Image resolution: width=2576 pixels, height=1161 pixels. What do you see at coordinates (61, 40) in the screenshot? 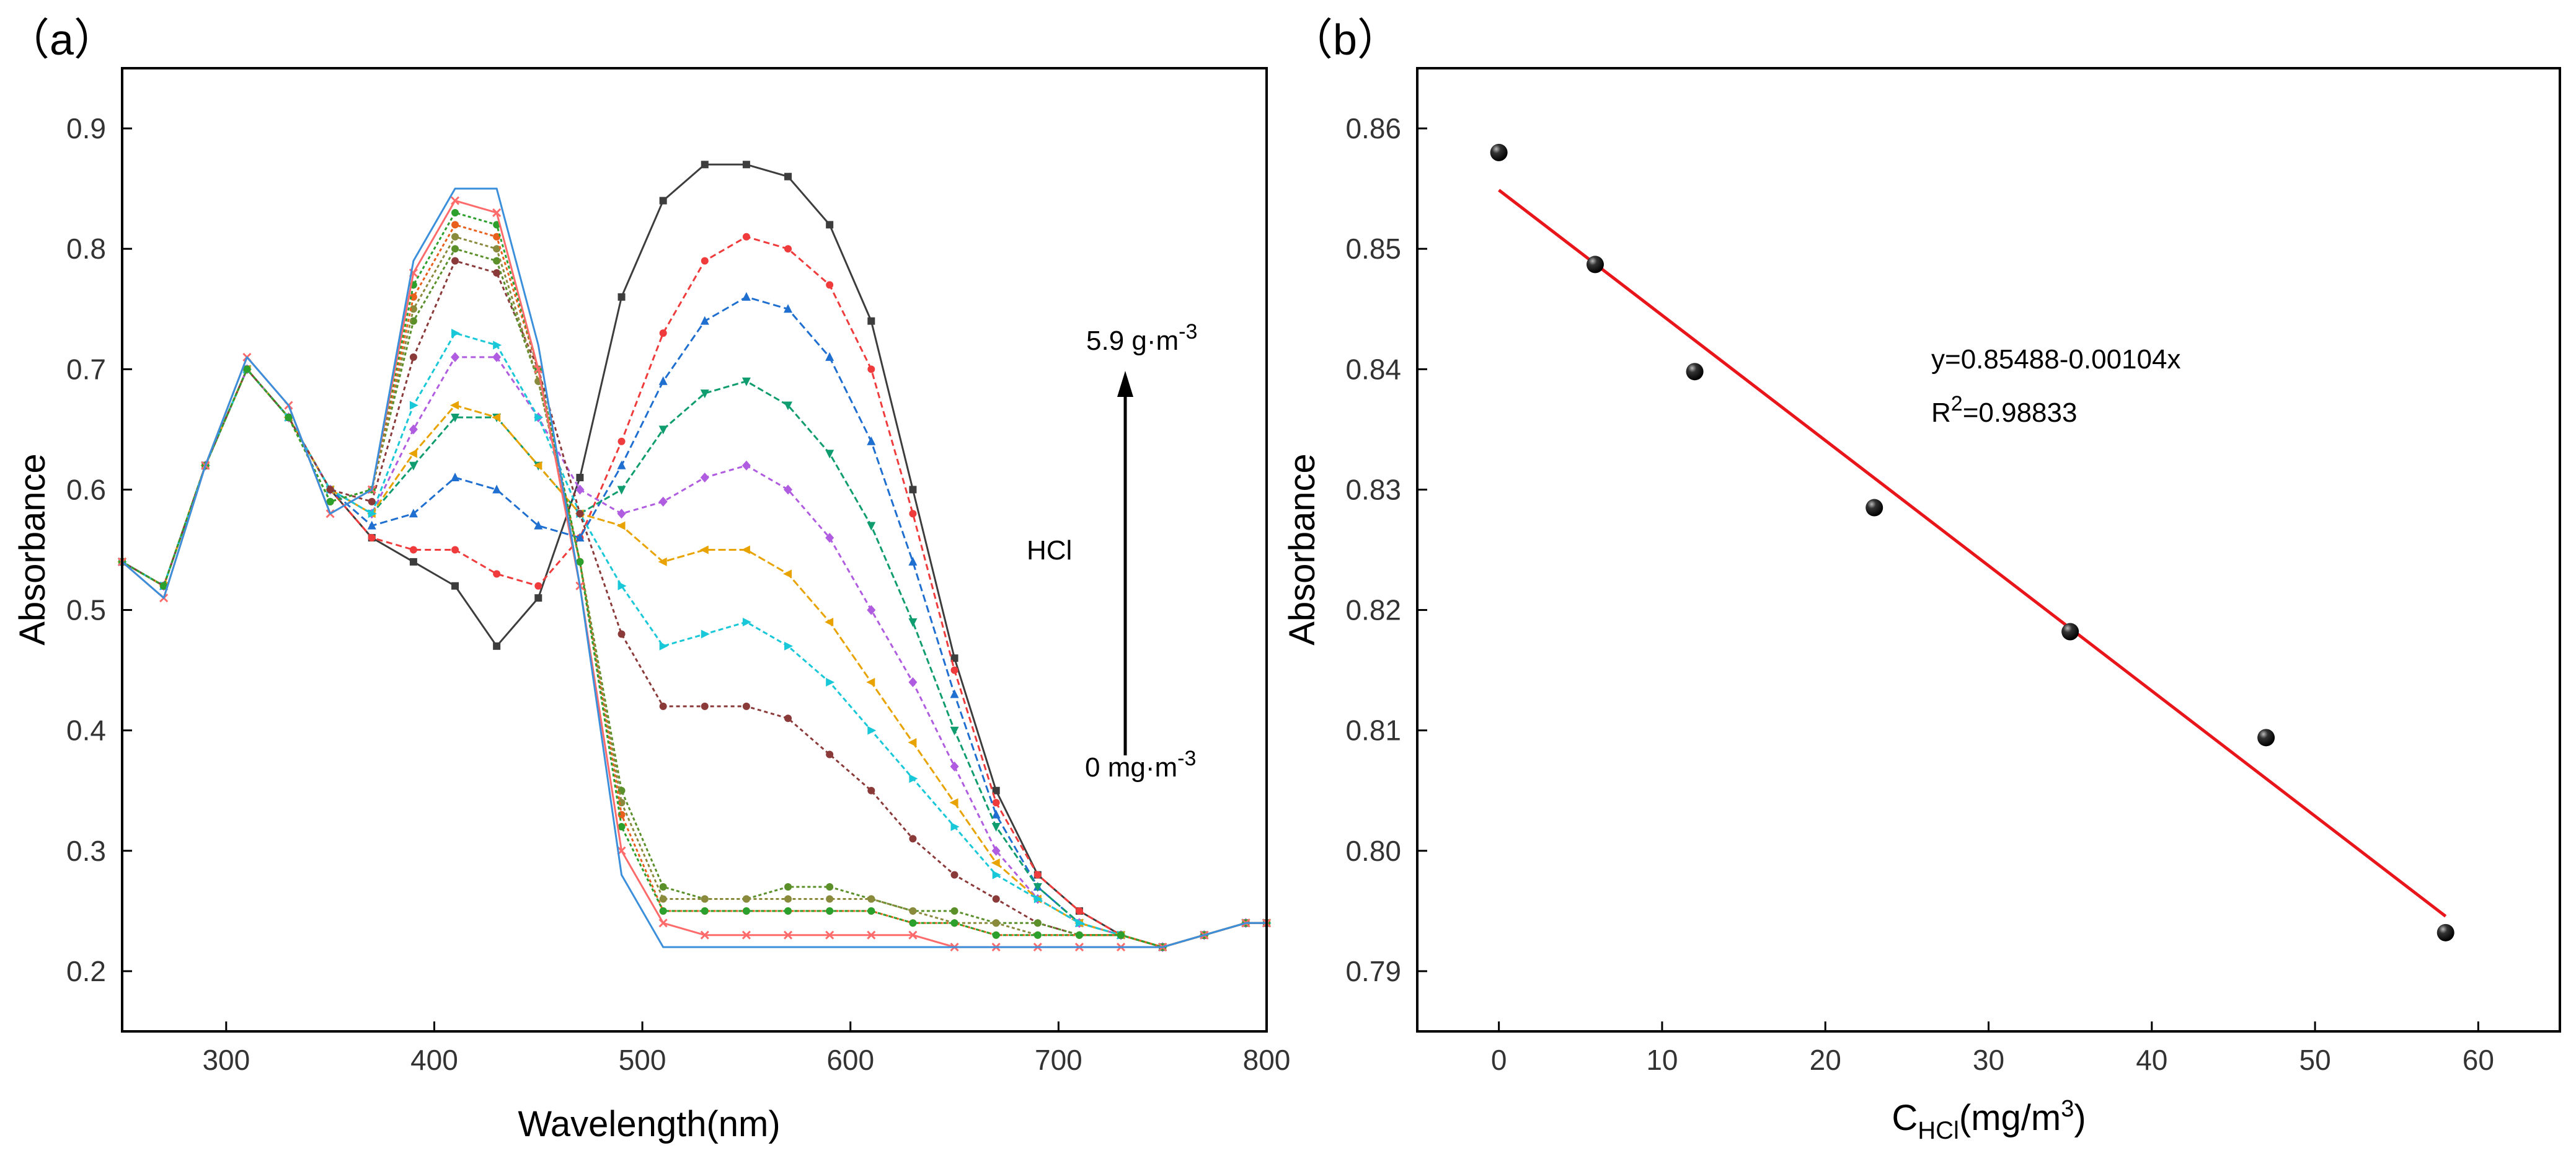
I see `panel-a-label: （a）` at bounding box center [61, 40].